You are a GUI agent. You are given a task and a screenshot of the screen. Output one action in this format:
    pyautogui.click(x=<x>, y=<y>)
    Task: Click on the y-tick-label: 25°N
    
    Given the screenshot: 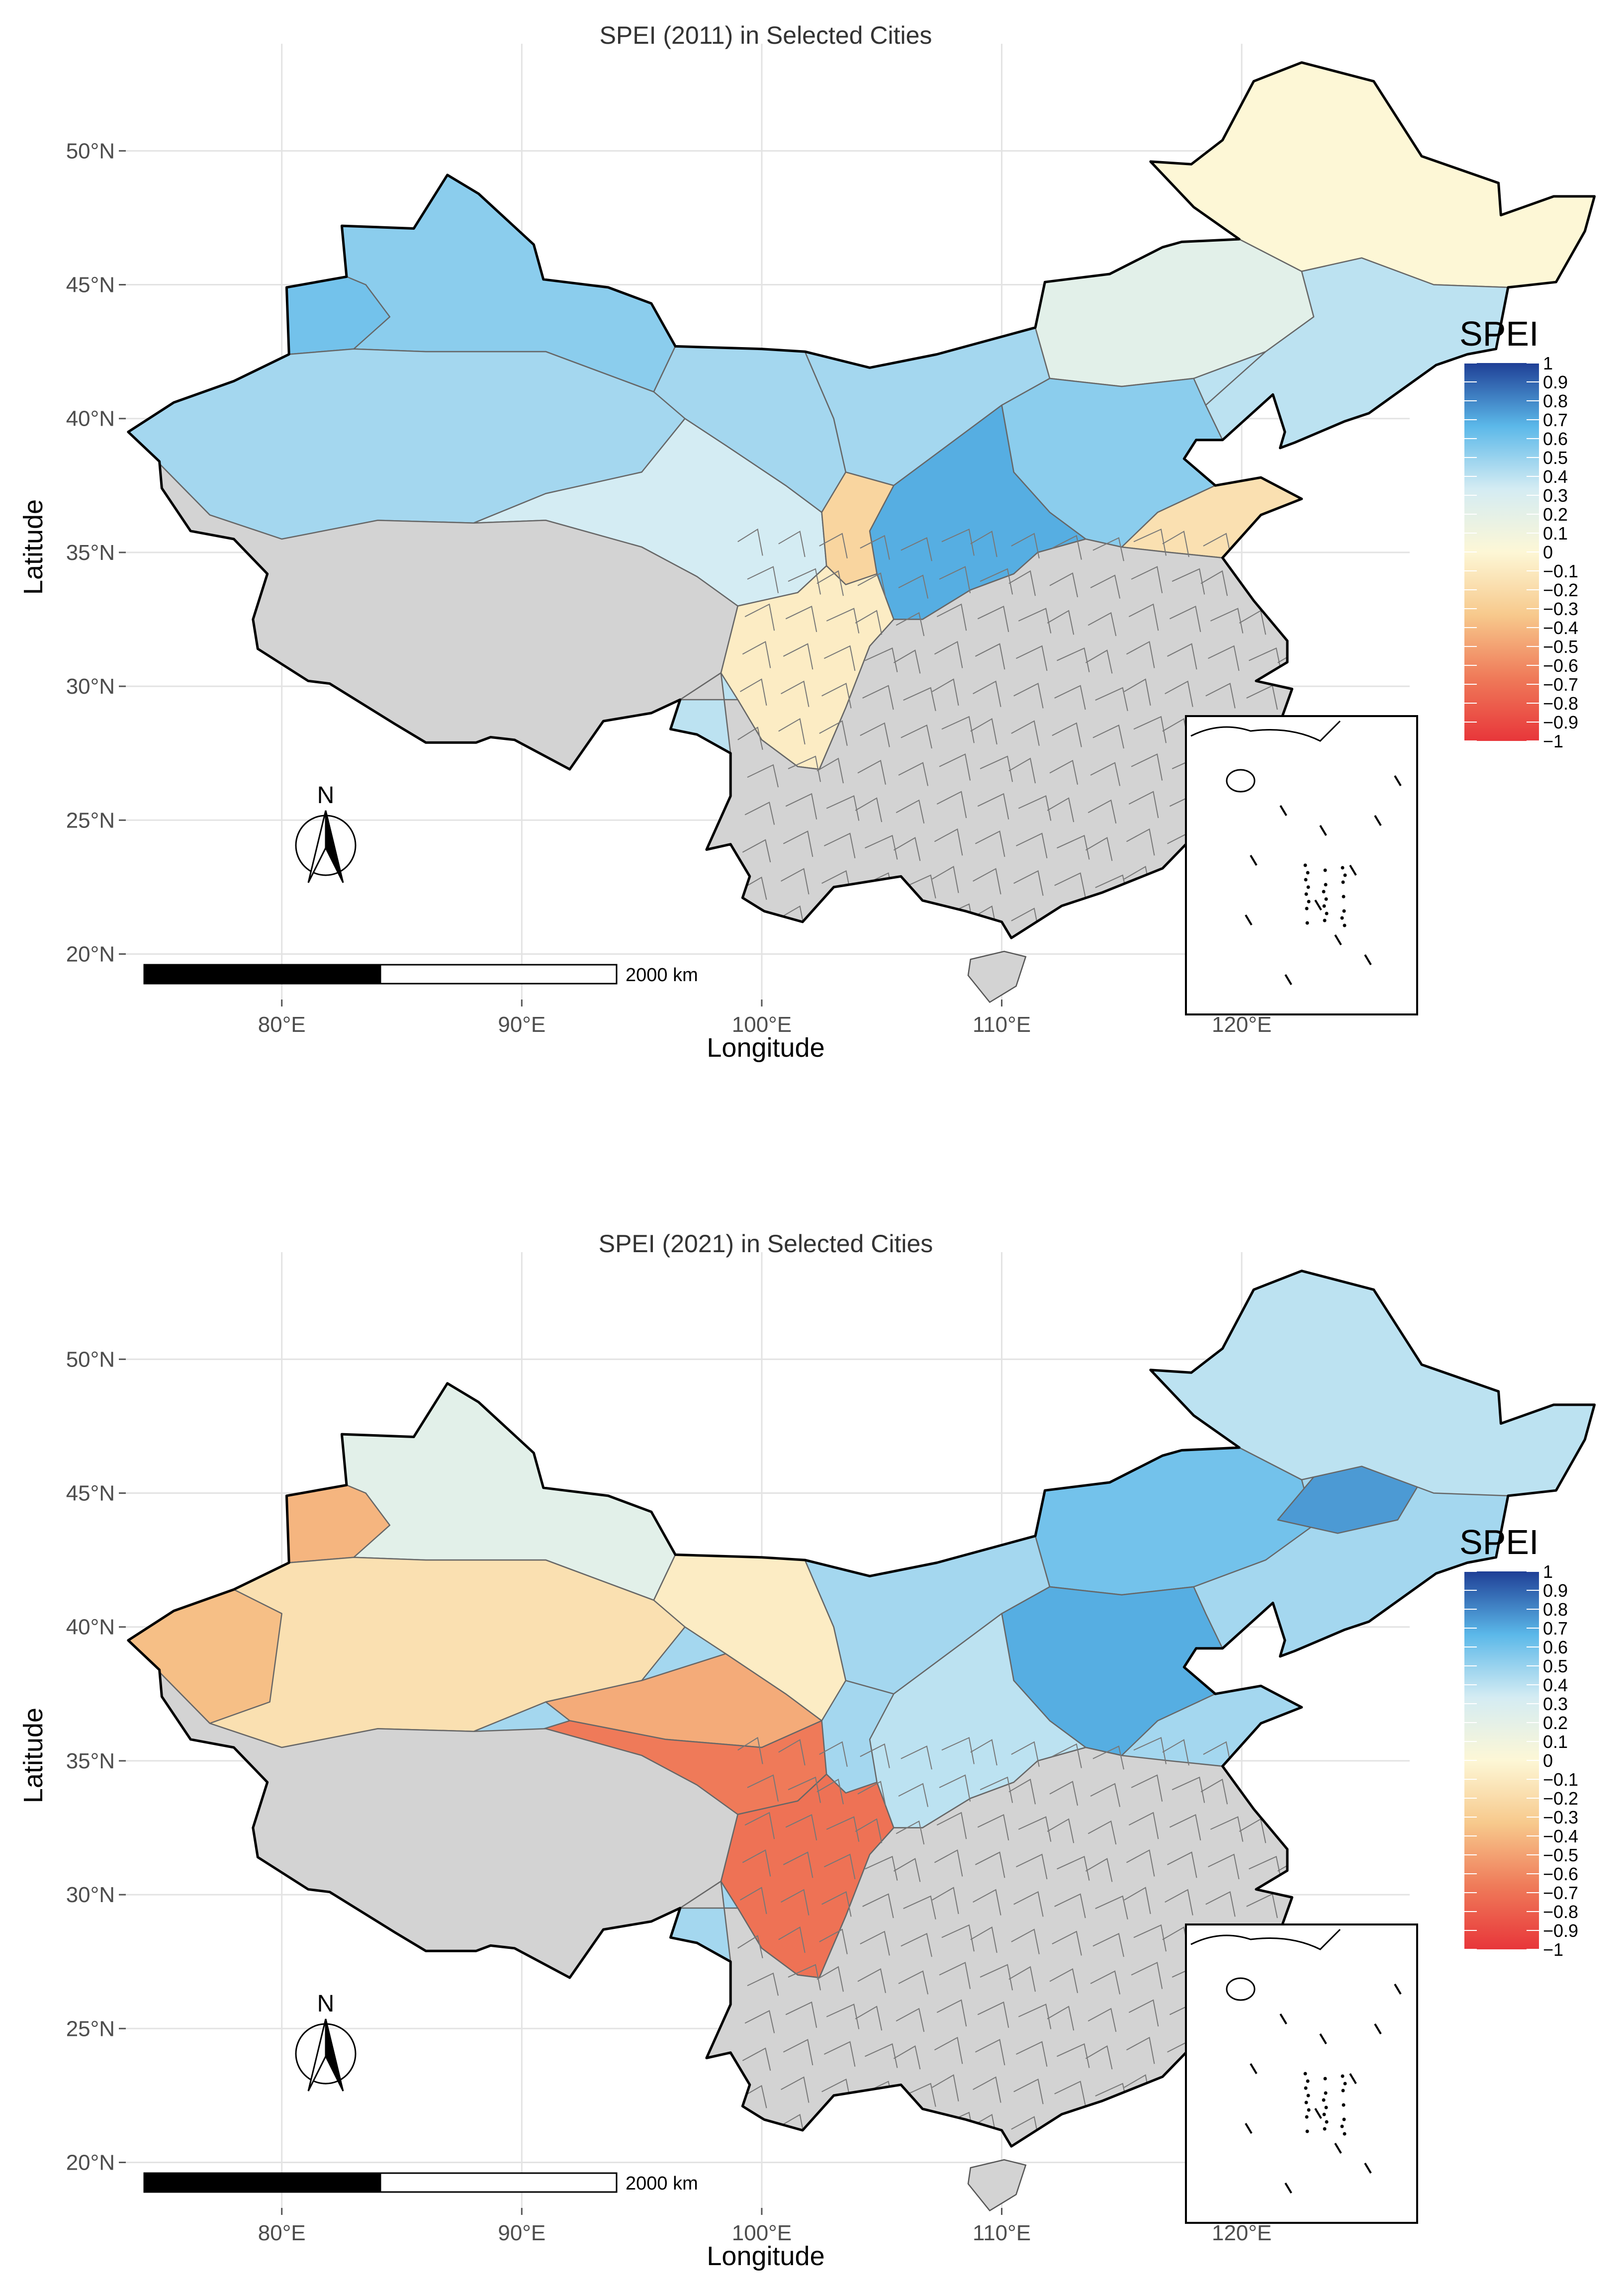 What is the action you would take?
    pyautogui.click(x=90, y=2029)
    